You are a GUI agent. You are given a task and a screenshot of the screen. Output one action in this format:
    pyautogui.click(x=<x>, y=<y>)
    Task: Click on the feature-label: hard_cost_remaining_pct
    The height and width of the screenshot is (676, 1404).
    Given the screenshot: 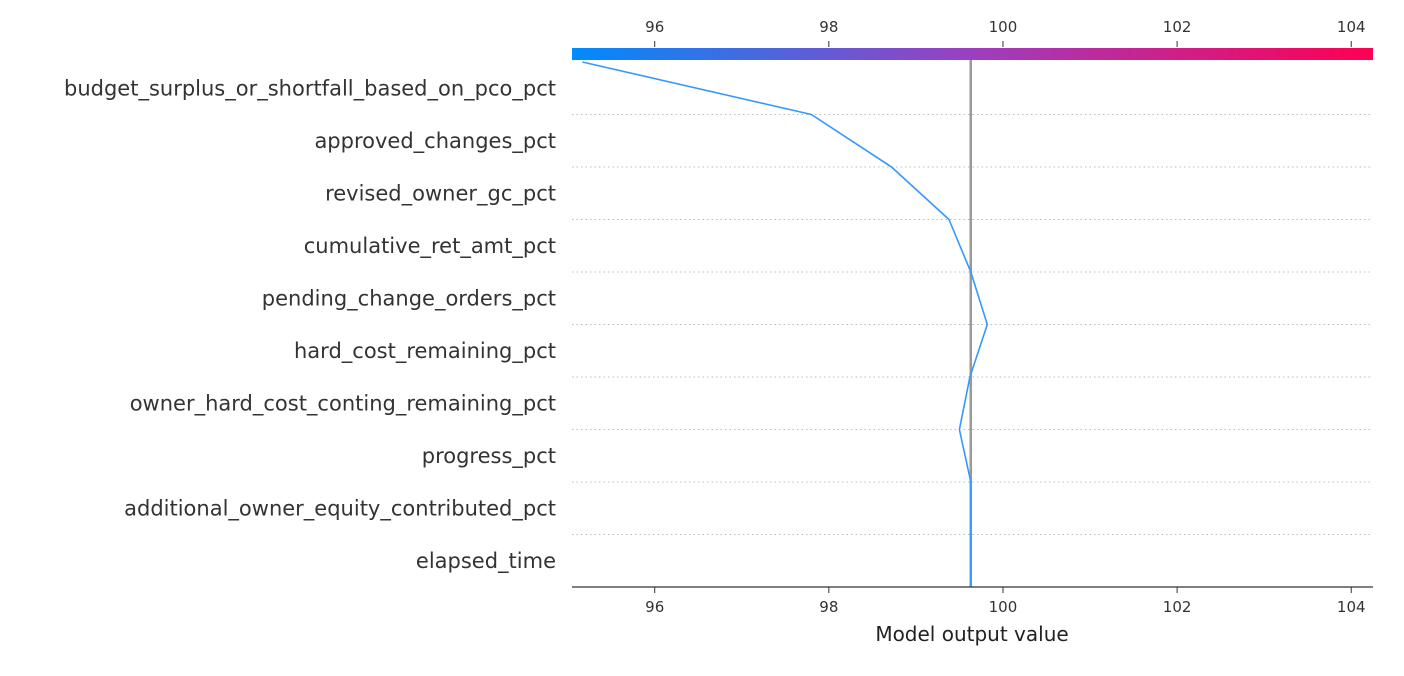 What is the action you would take?
    pyautogui.click(x=425, y=351)
    